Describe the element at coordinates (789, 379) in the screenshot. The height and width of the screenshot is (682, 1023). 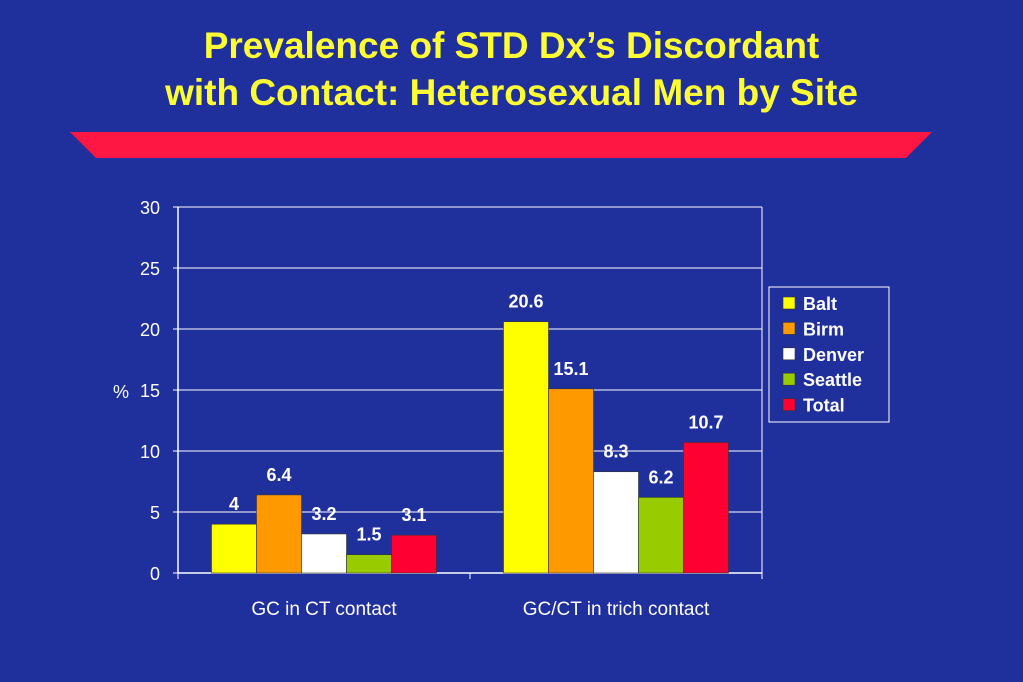
I see `legend-swatch-seattle` at that location.